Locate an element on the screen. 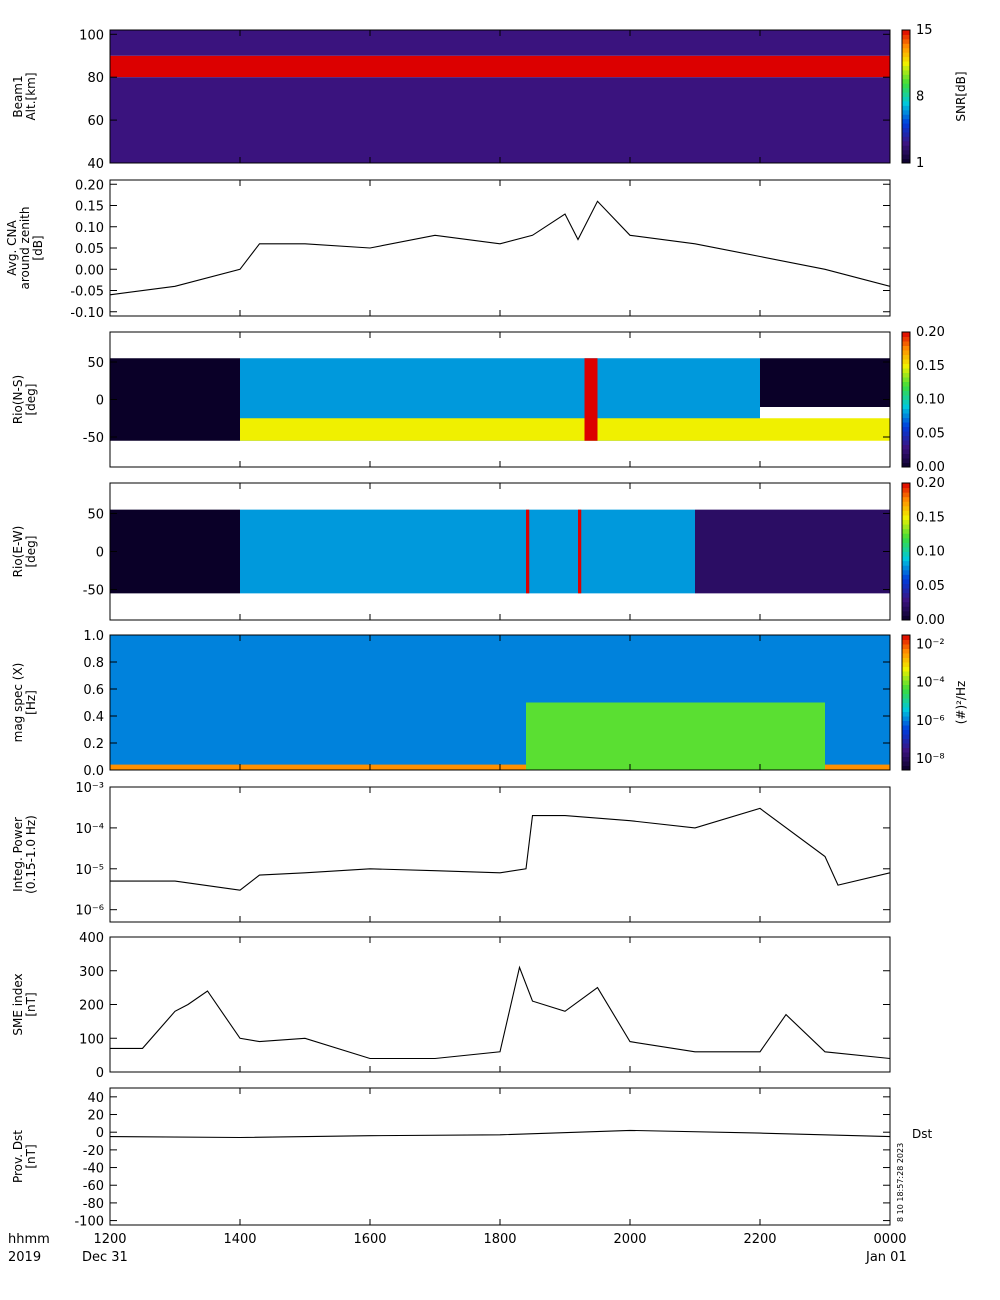 This screenshot has width=1000, height=1300. y-tick-label: 10⁻³ is located at coordinates (89, 788).